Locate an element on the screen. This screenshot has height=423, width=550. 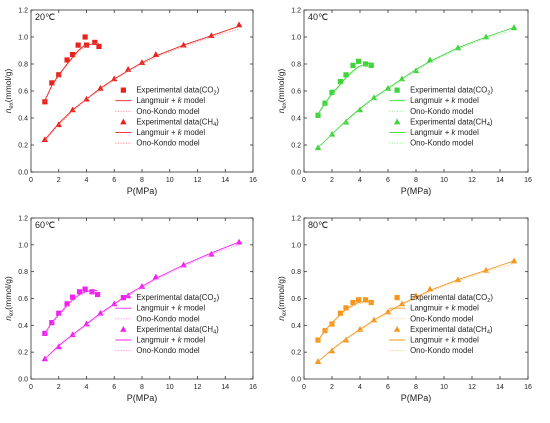
x-tick-label: 14 is located at coordinates (500, 180).